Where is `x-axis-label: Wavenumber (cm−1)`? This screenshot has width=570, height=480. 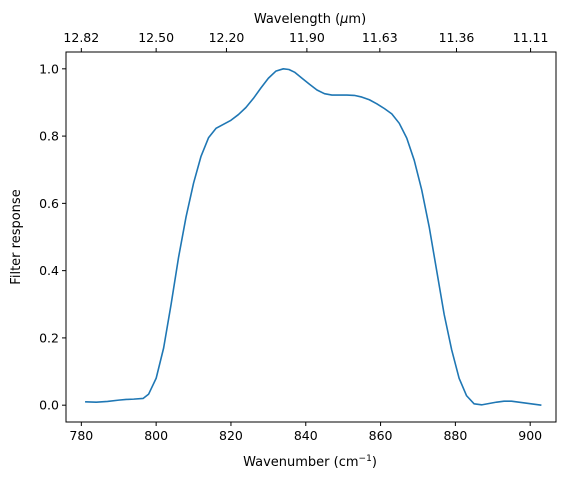 x-axis-label: Wavenumber (cm−1) is located at coordinates (310, 462).